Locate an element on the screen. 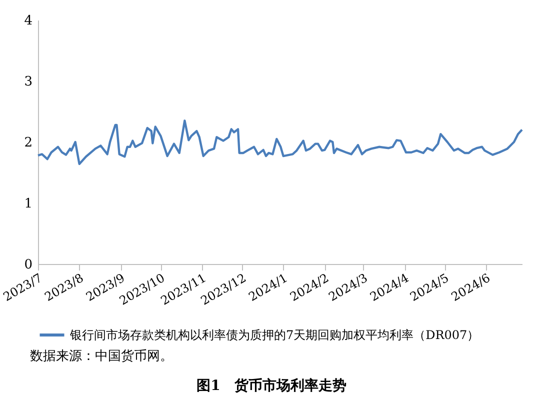 The height and width of the screenshot is (398, 543). text: 图1 货币市场利率走势 is located at coordinates (272, 386).